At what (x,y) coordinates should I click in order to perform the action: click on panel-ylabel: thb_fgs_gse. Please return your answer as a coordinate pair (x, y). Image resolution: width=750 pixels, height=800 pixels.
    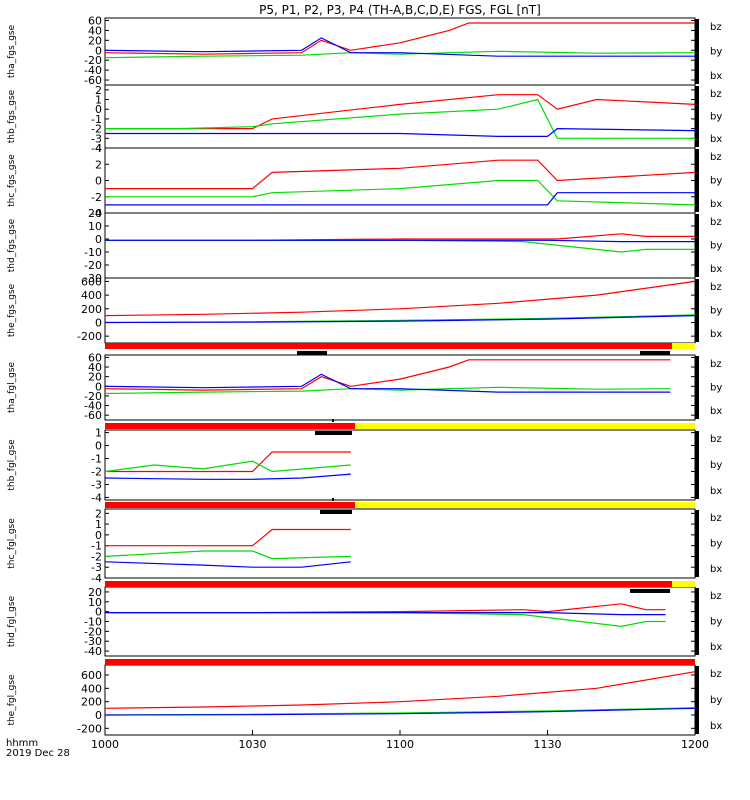
    Looking at the image, I should click on (12, 116).